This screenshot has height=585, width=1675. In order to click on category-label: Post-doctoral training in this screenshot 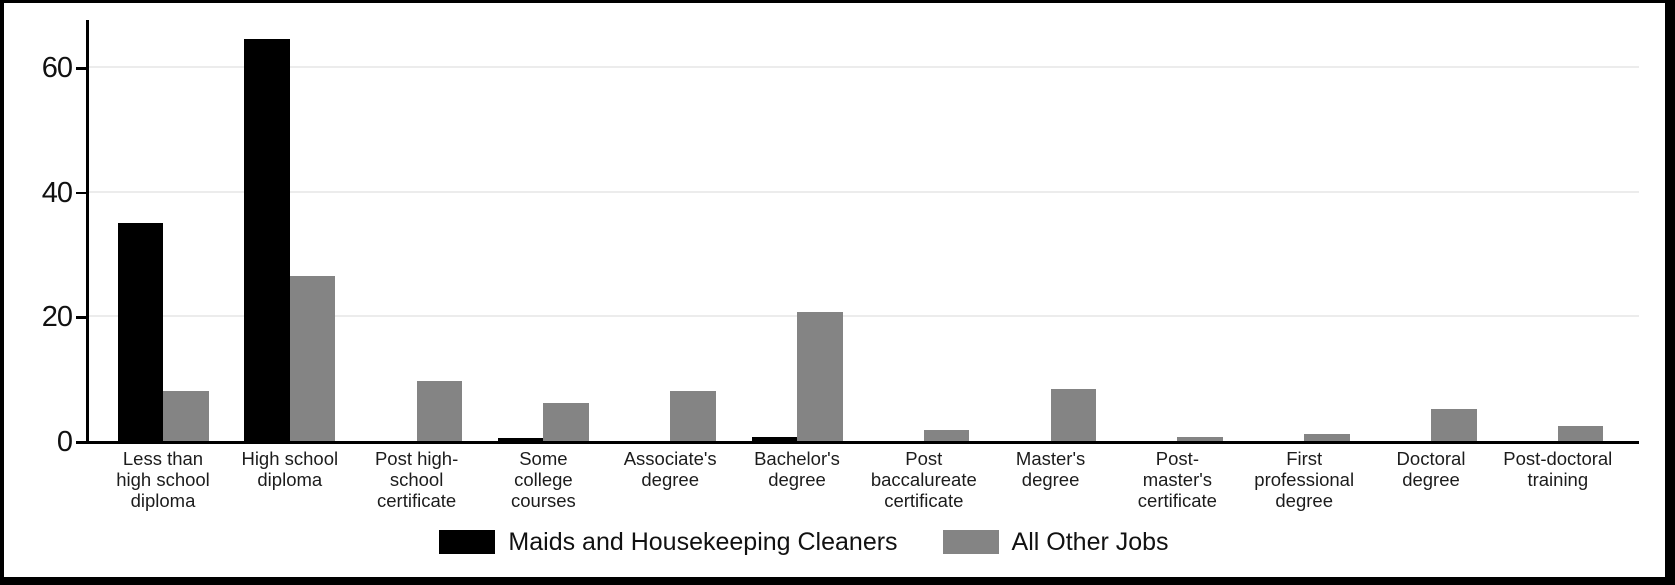, I will do `click(1558, 469)`.